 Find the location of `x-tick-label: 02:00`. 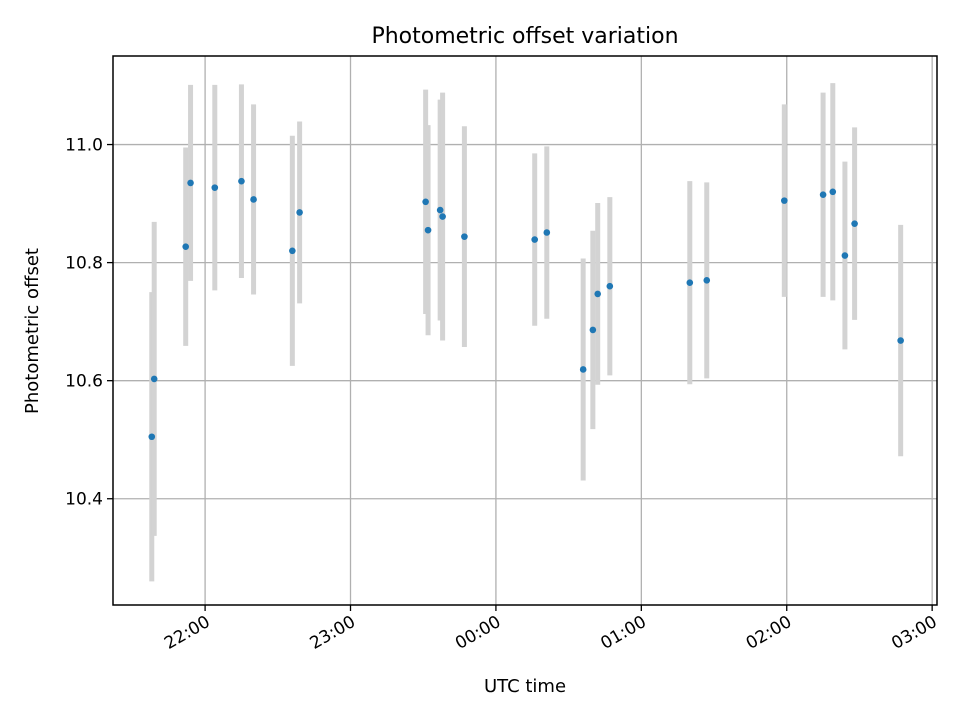

x-tick-label: 02:00 is located at coordinates (769, 633).